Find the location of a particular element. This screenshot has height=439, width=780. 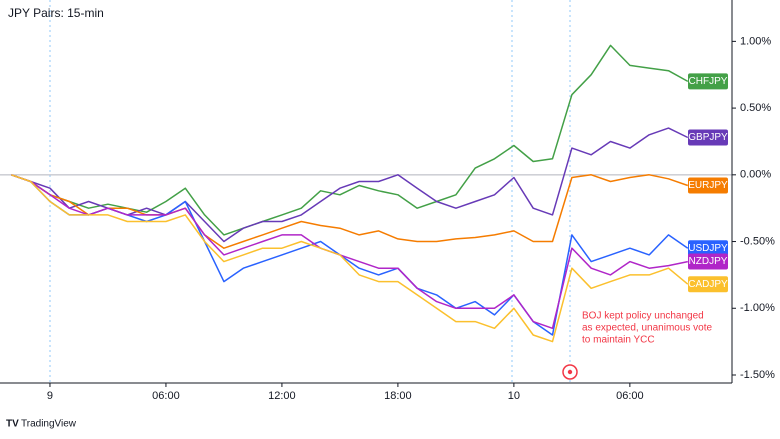

x-tick-label: 9 is located at coordinates (50, 396).